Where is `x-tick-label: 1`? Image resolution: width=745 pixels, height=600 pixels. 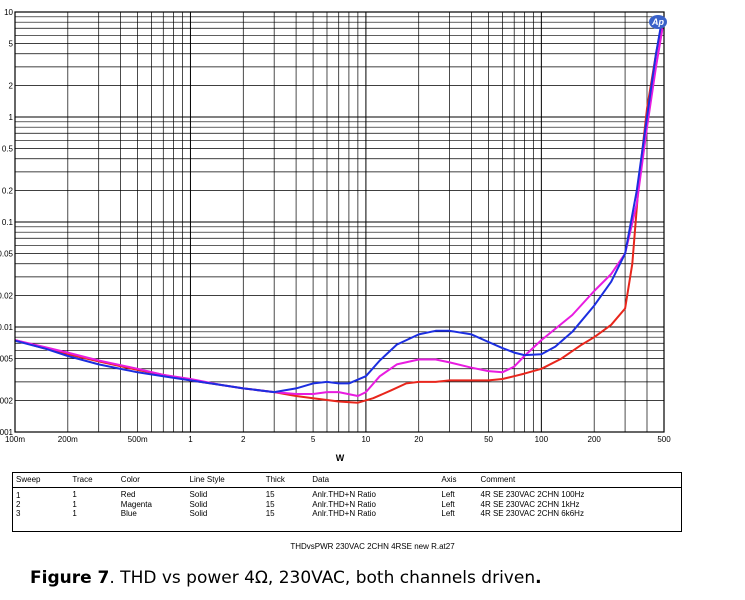
x-tick-label: 1 is located at coordinates (190, 439).